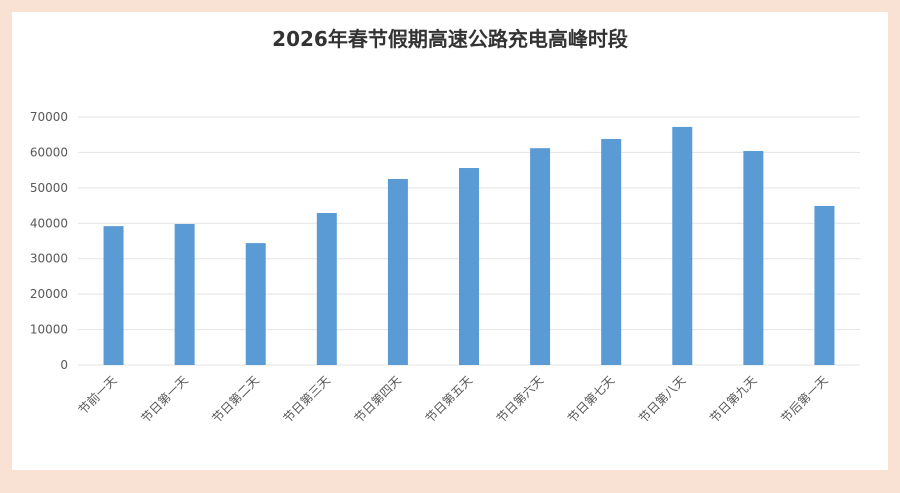 Image resolution: width=900 pixels, height=493 pixels. What do you see at coordinates (49, 294) in the screenshot?
I see `y-tick-label: 20000` at bounding box center [49, 294].